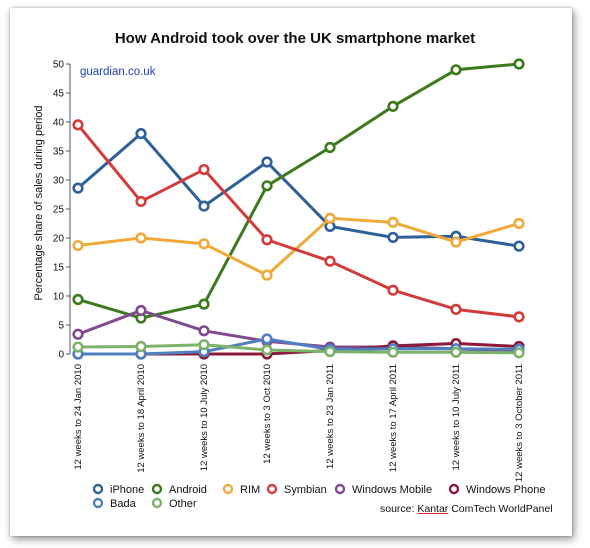  Describe the element at coordinates (59, 65) in the screenshot. I see `y-tick-label: 50` at that location.